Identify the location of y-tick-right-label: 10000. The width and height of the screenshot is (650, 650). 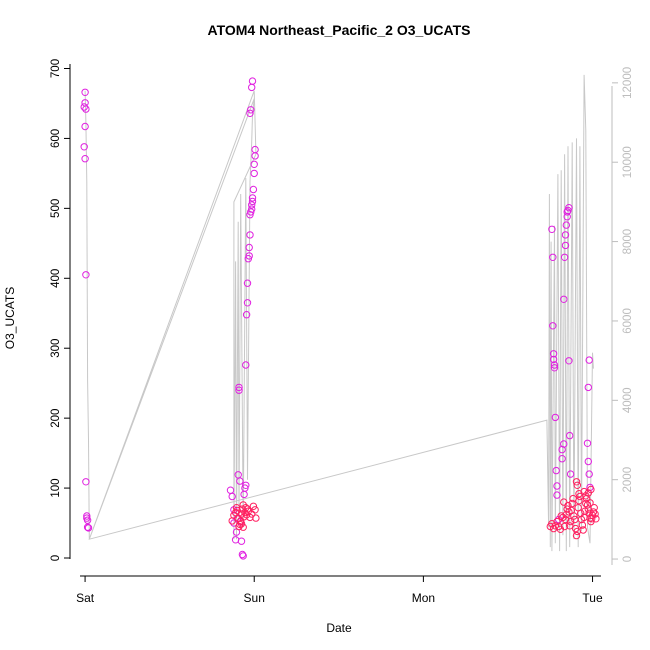
(628, 162).